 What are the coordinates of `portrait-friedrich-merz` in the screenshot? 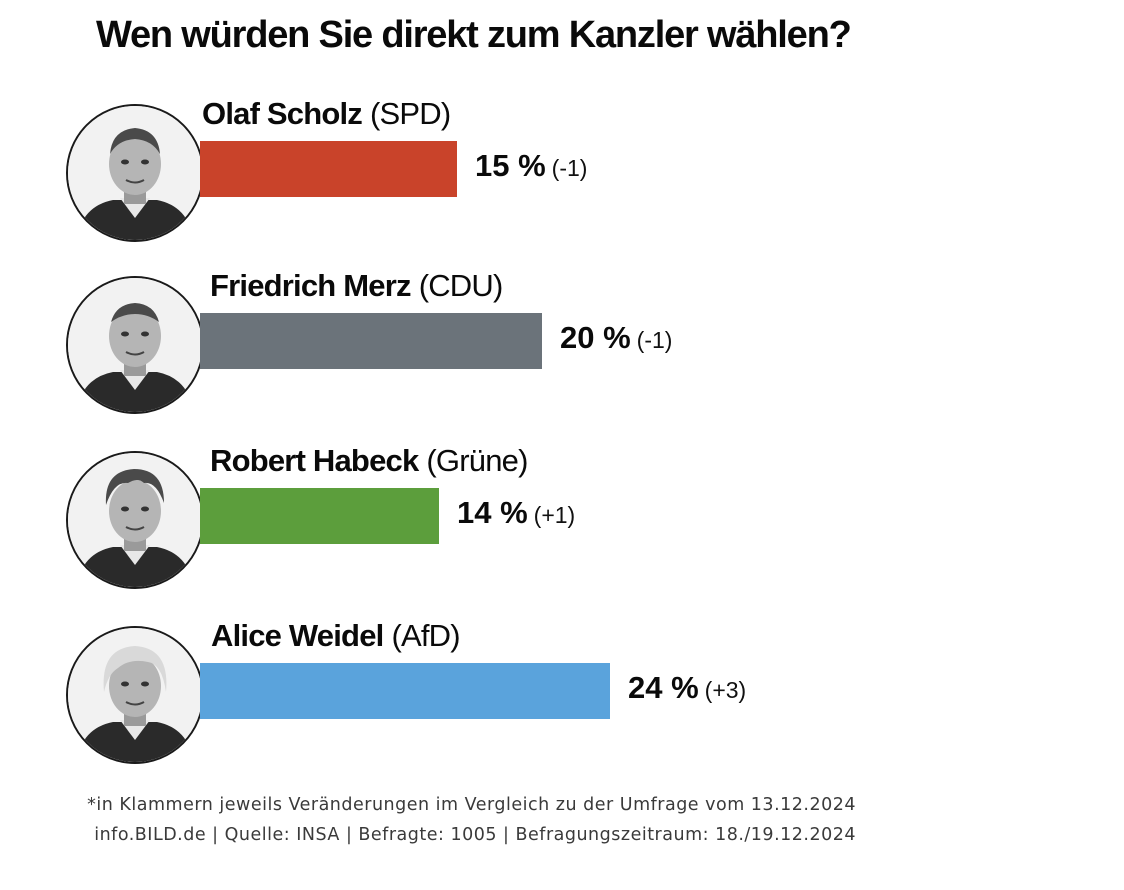 It's located at (135, 345).